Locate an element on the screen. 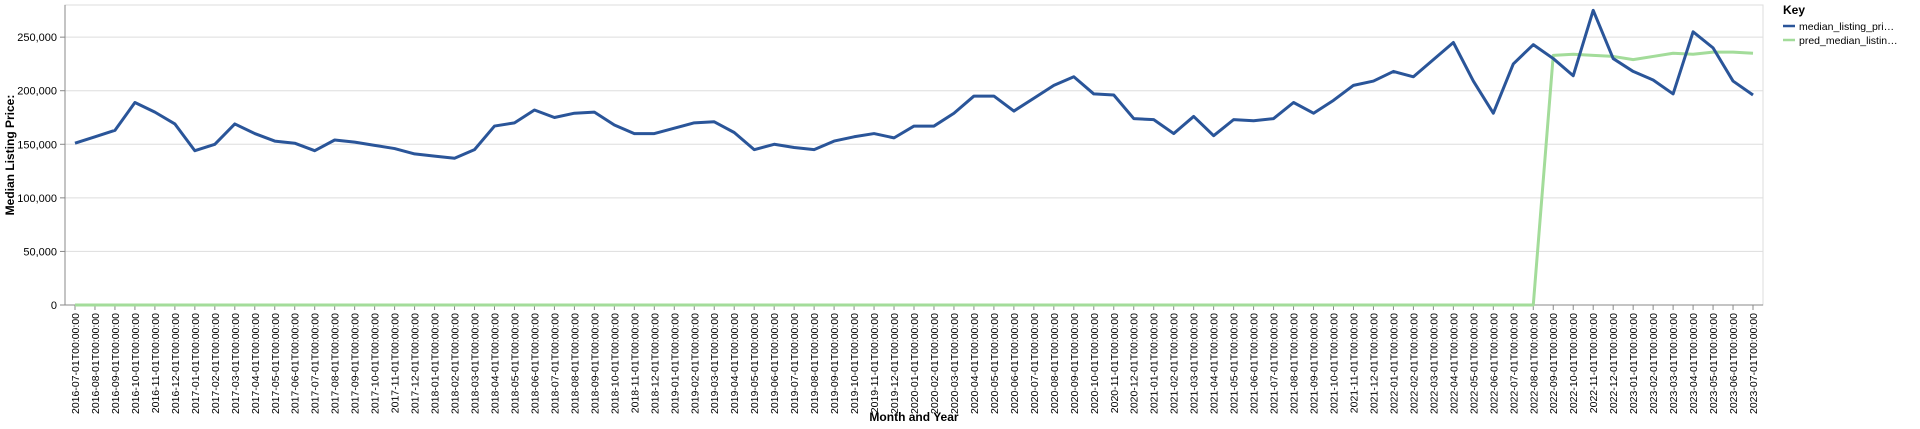 The image size is (1920, 429). y-axis-title: Median Listing Price: is located at coordinates (10, 155).